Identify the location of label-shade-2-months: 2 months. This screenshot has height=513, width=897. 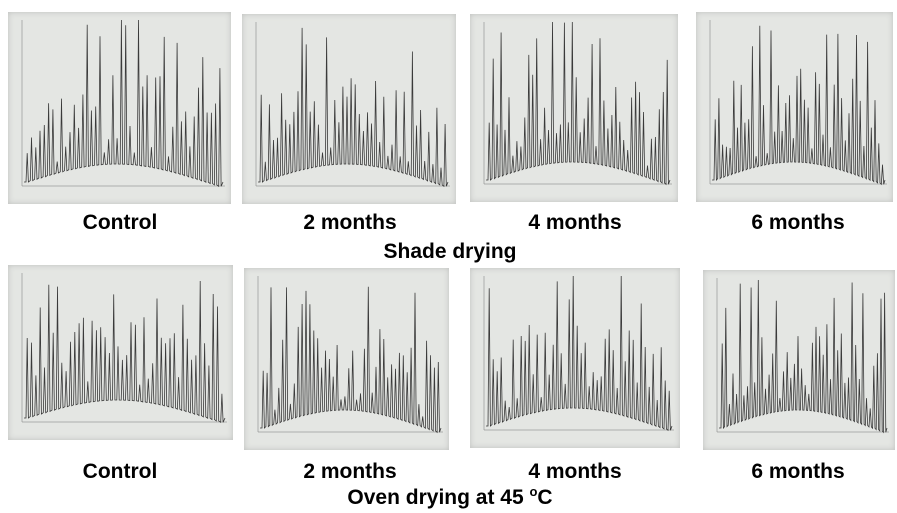
(350, 222).